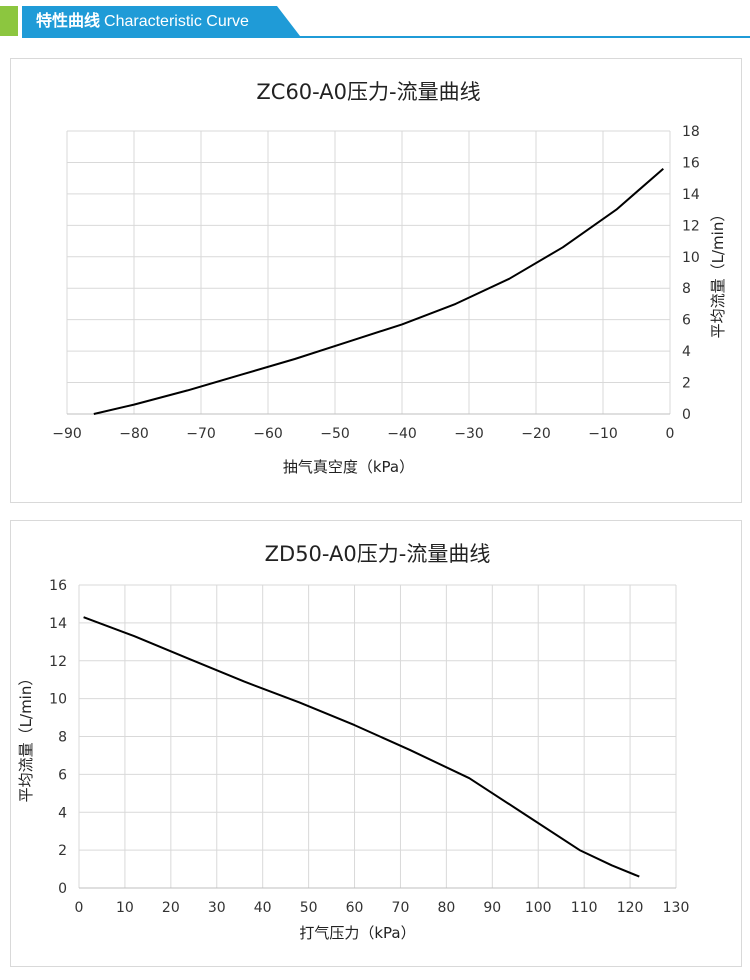 The image size is (750, 980). Describe the element at coordinates (201, 434) in the screenshot. I see `x-tick-label: −70` at that location.